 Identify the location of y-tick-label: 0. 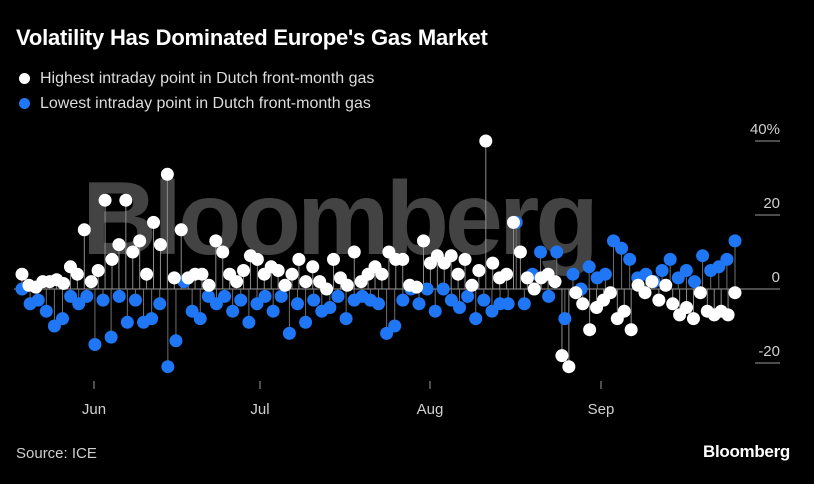
(776, 277).